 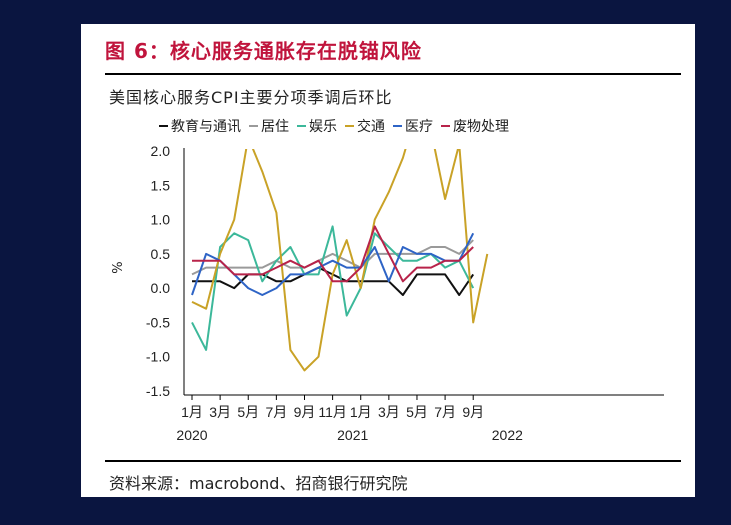 What do you see at coordinates (161, 288) in the screenshot?
I see `y-tick-label: 0.0` at bounding box center [161, 288].